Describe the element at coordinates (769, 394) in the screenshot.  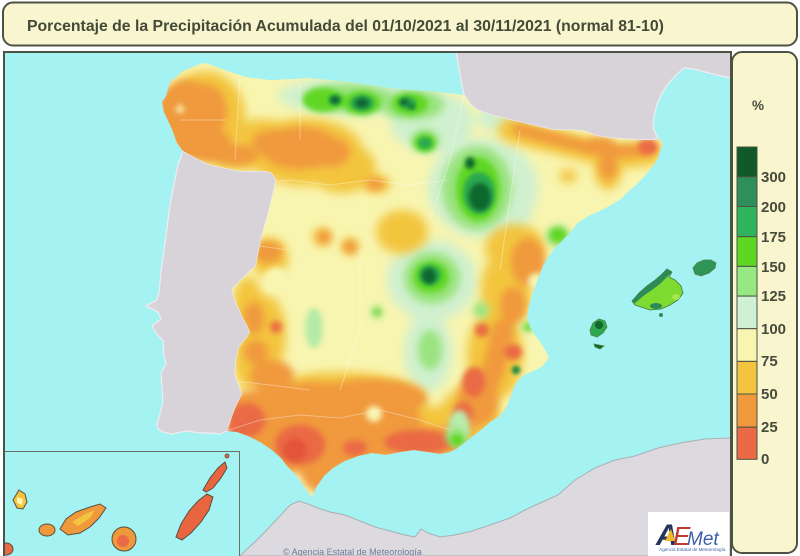
I see `svg-text: 50` at that location.